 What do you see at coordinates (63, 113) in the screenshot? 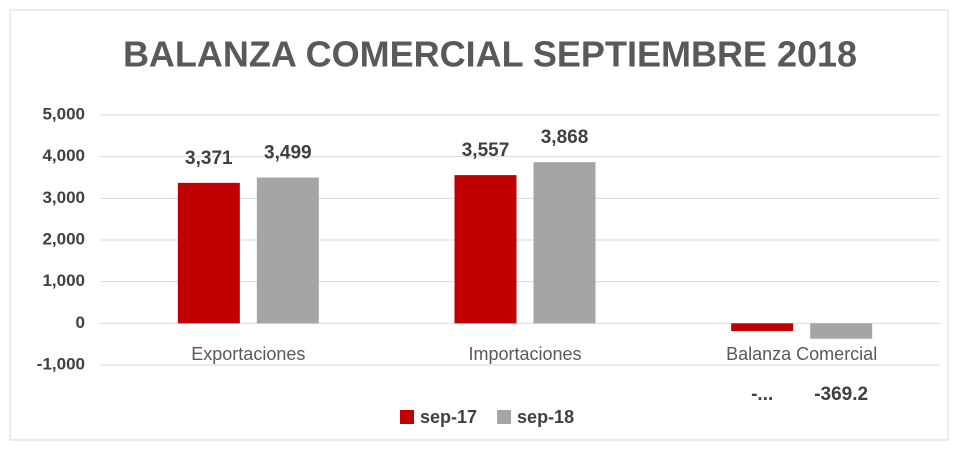
I see `y-tick-label: 5,000` at bounding box center [63, 113].